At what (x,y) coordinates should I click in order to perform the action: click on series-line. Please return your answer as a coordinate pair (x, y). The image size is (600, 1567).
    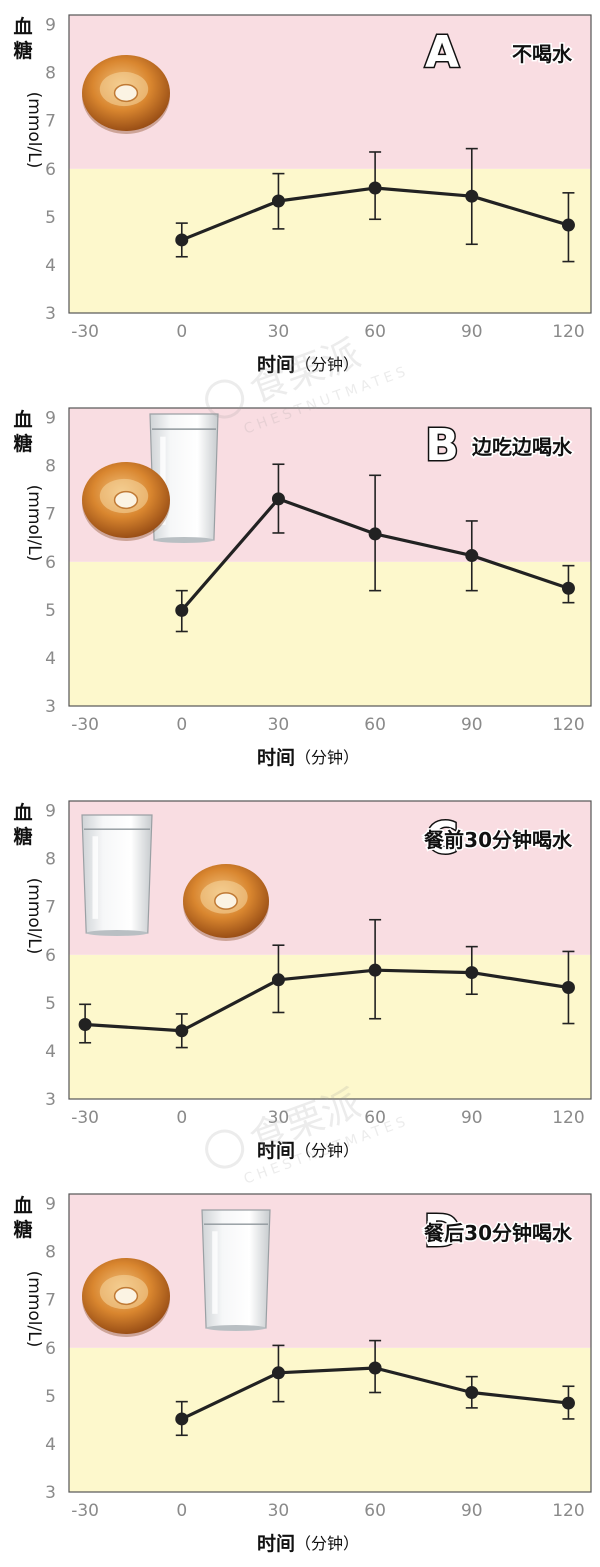
    Looking at the image, I should click on (327, 1000).